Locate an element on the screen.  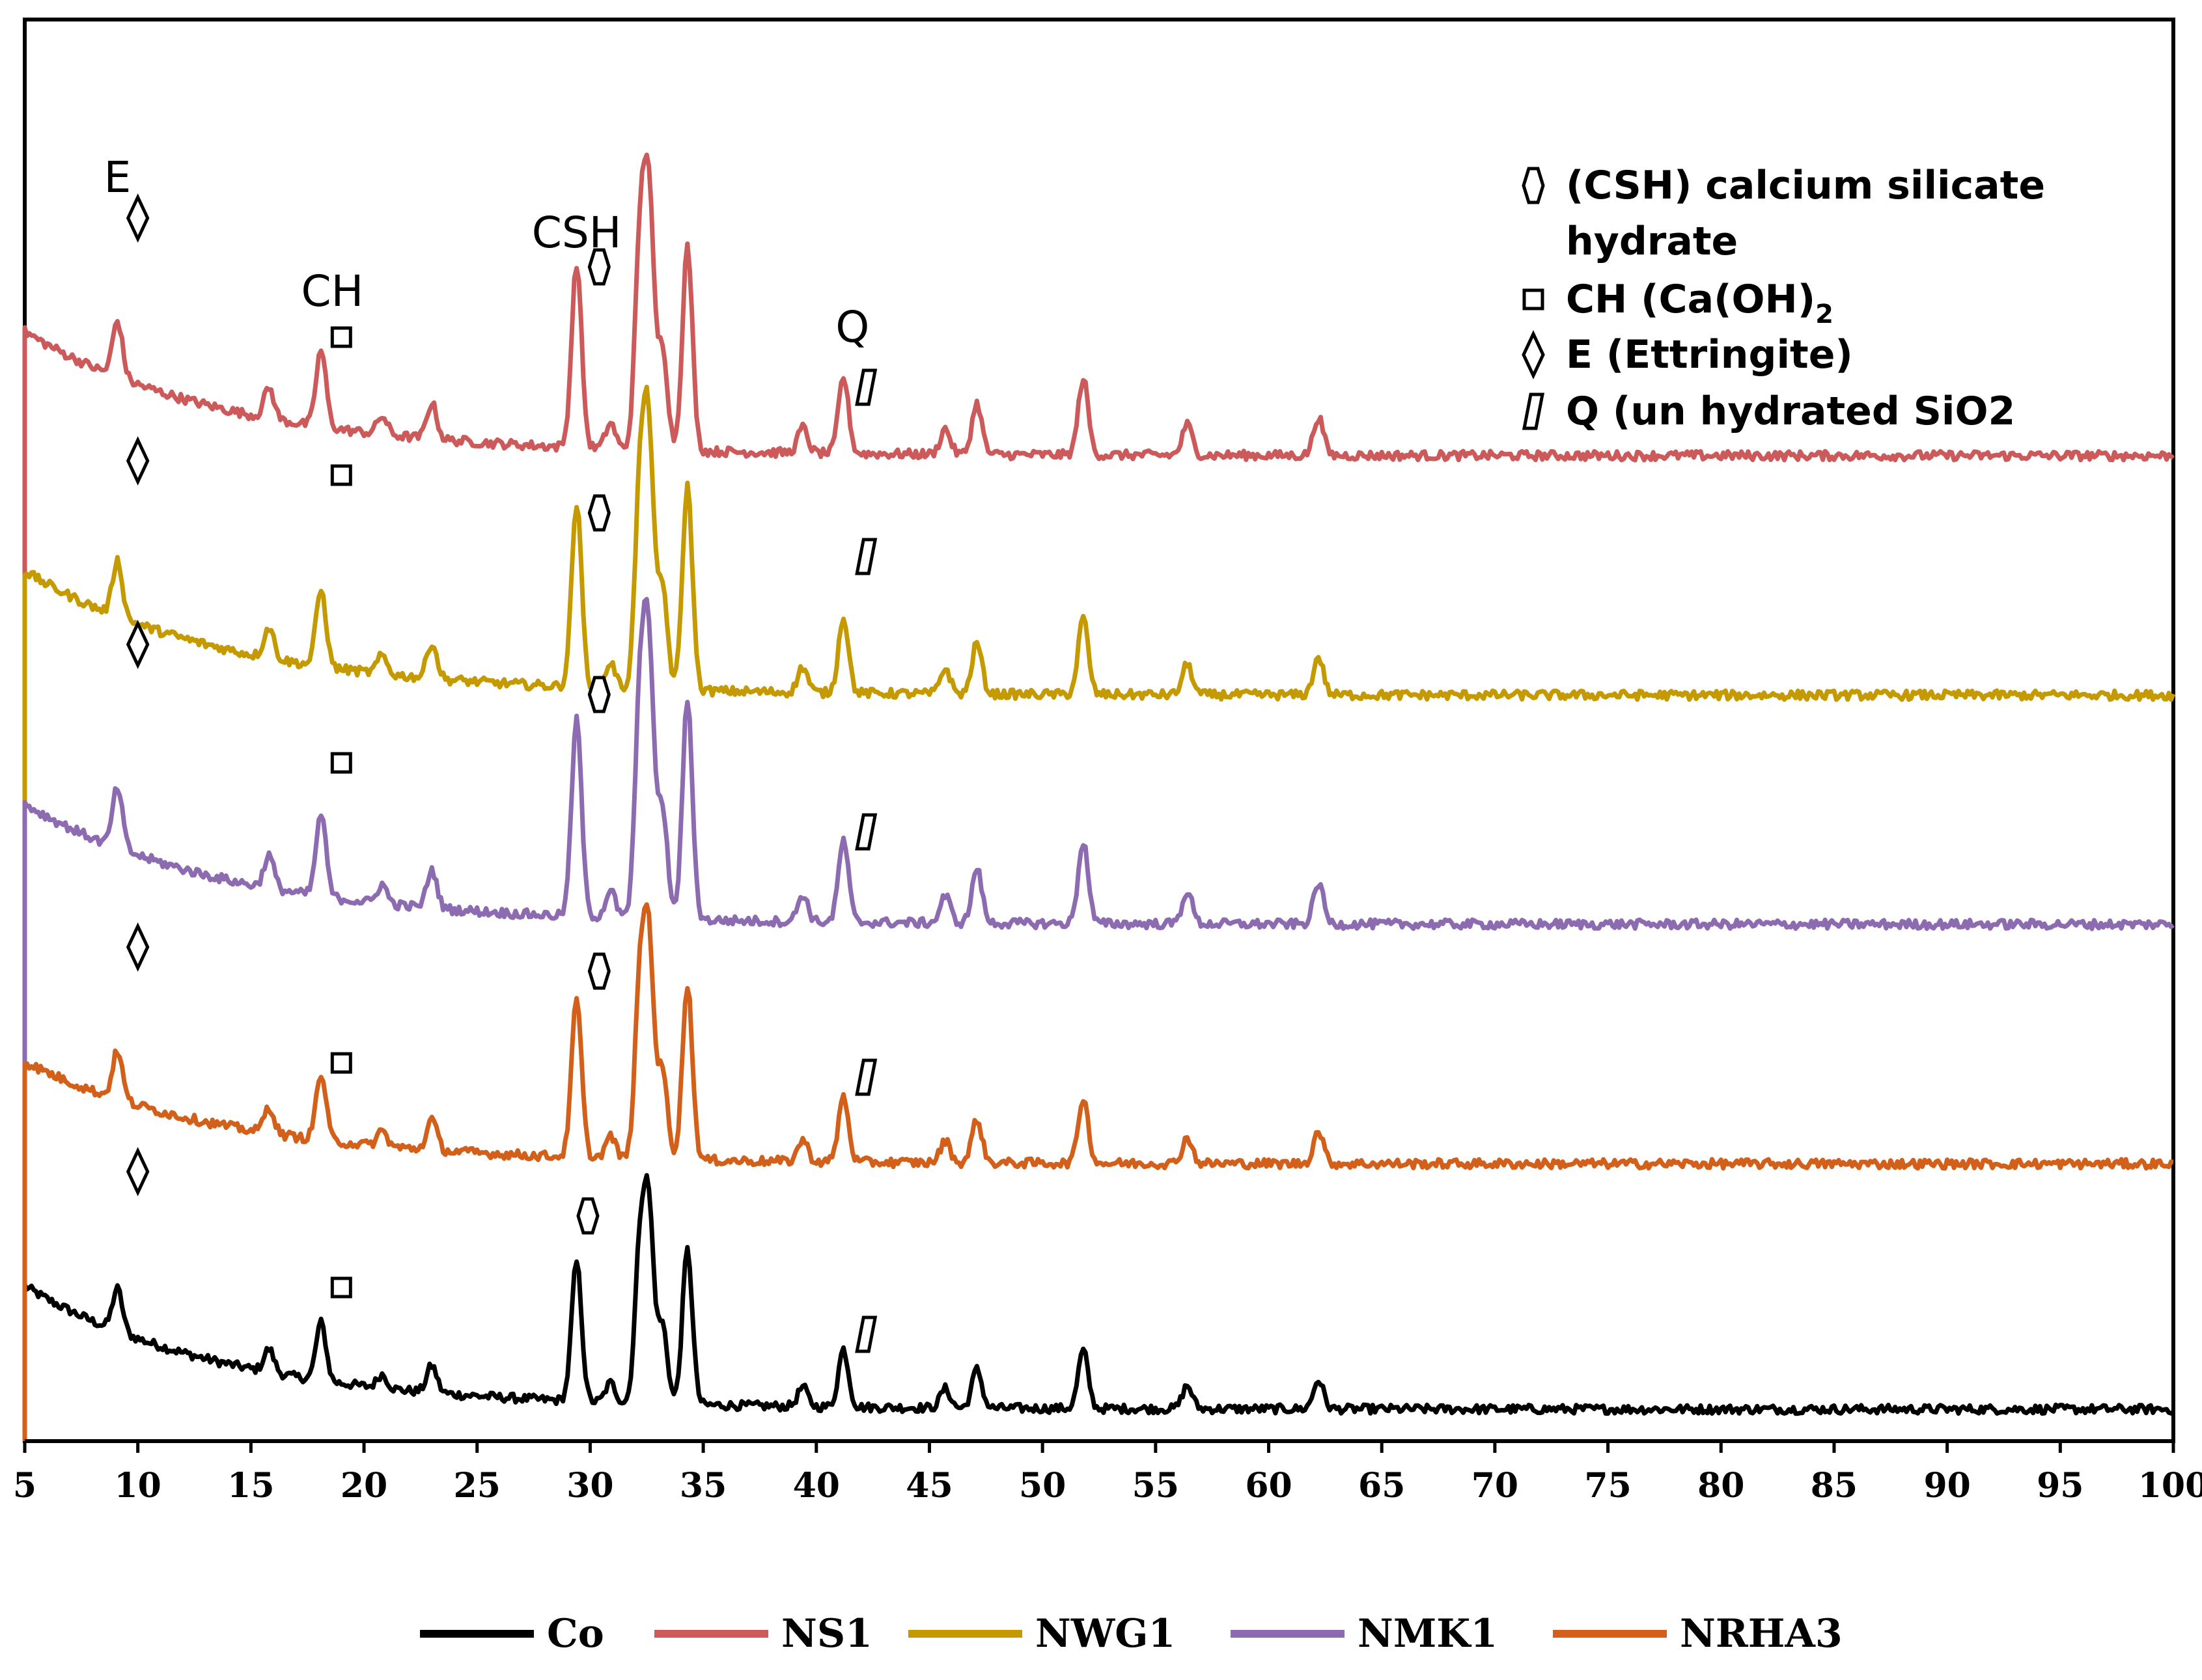
x-tick-label: 75 is located at coordinates (1608, 1486).